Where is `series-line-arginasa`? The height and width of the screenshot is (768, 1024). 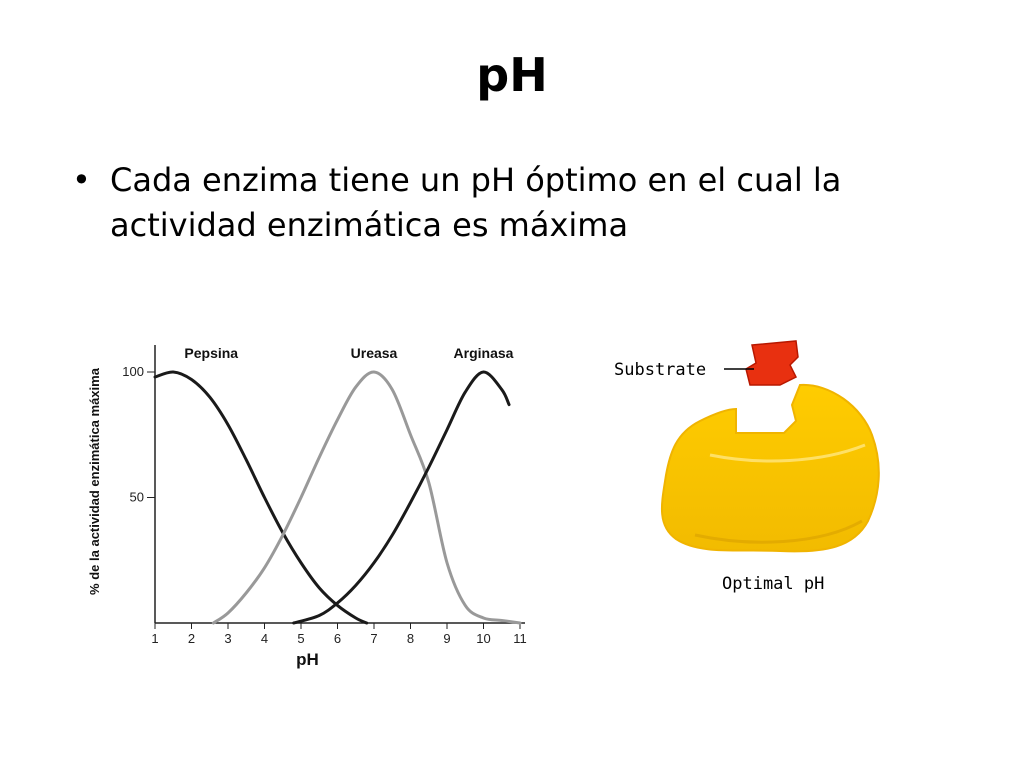 series-line-arginasa is located at coordinates (401, 497).